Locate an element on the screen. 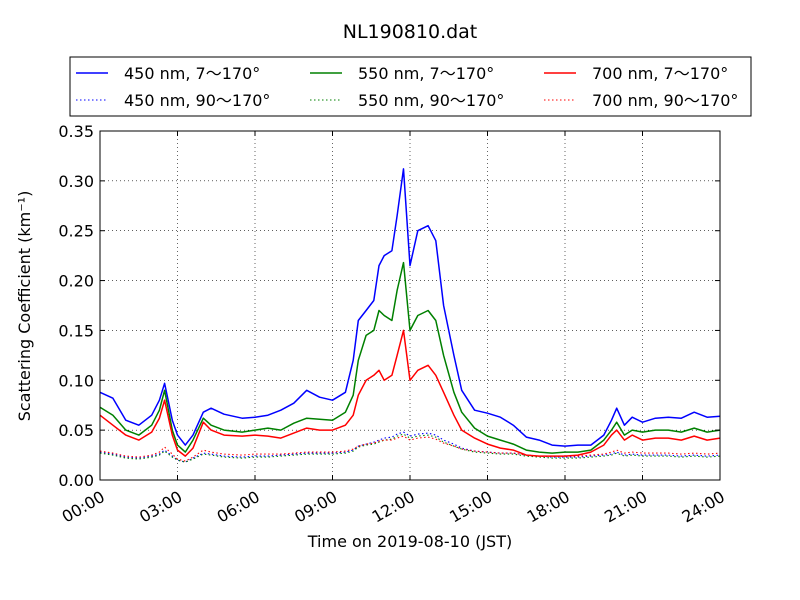 The width and height of the screenshot is (800, 600). y-tick-label: 0.30 is located at coordinates (76, 181).